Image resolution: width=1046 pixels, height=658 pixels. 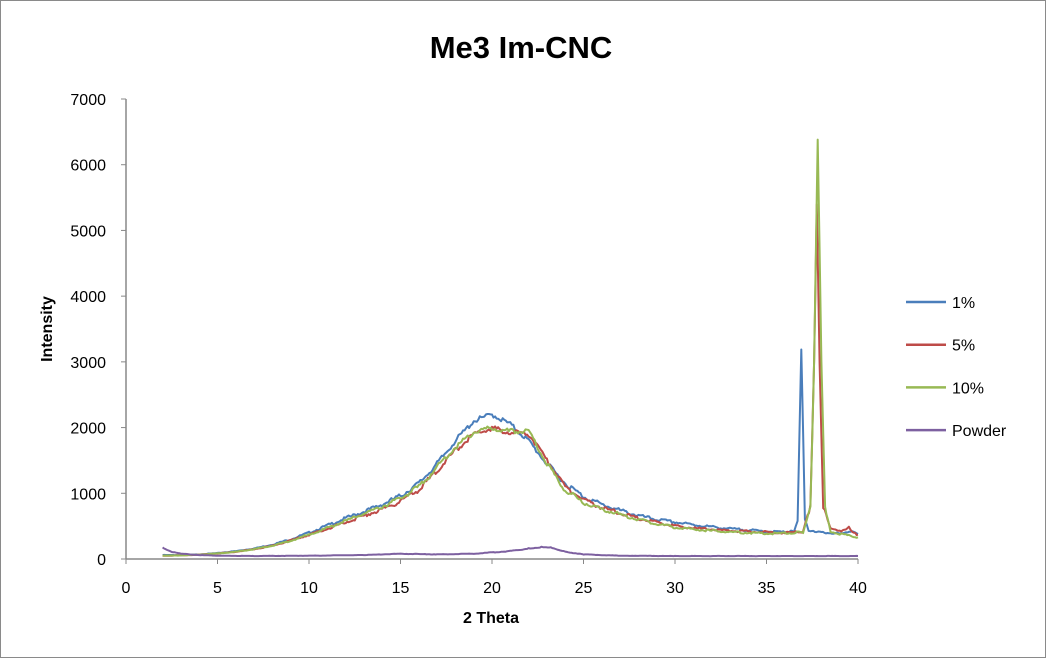 What do you see at coordinates (88, 166) in the screenshot?
I see `y-tick-label: 6000` at bounding box center [88, 166].